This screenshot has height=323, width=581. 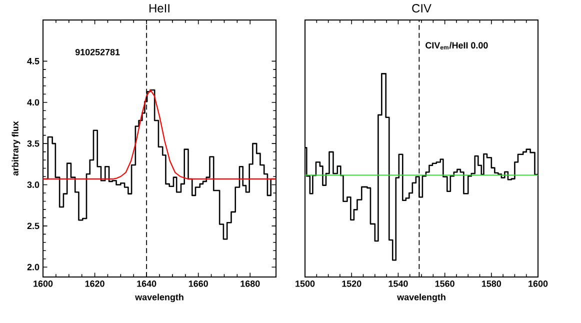 What do you see at coordinates (160, 8) in the screenshot?
I see `chart-title: HeII` at bounding box center [160, 8].